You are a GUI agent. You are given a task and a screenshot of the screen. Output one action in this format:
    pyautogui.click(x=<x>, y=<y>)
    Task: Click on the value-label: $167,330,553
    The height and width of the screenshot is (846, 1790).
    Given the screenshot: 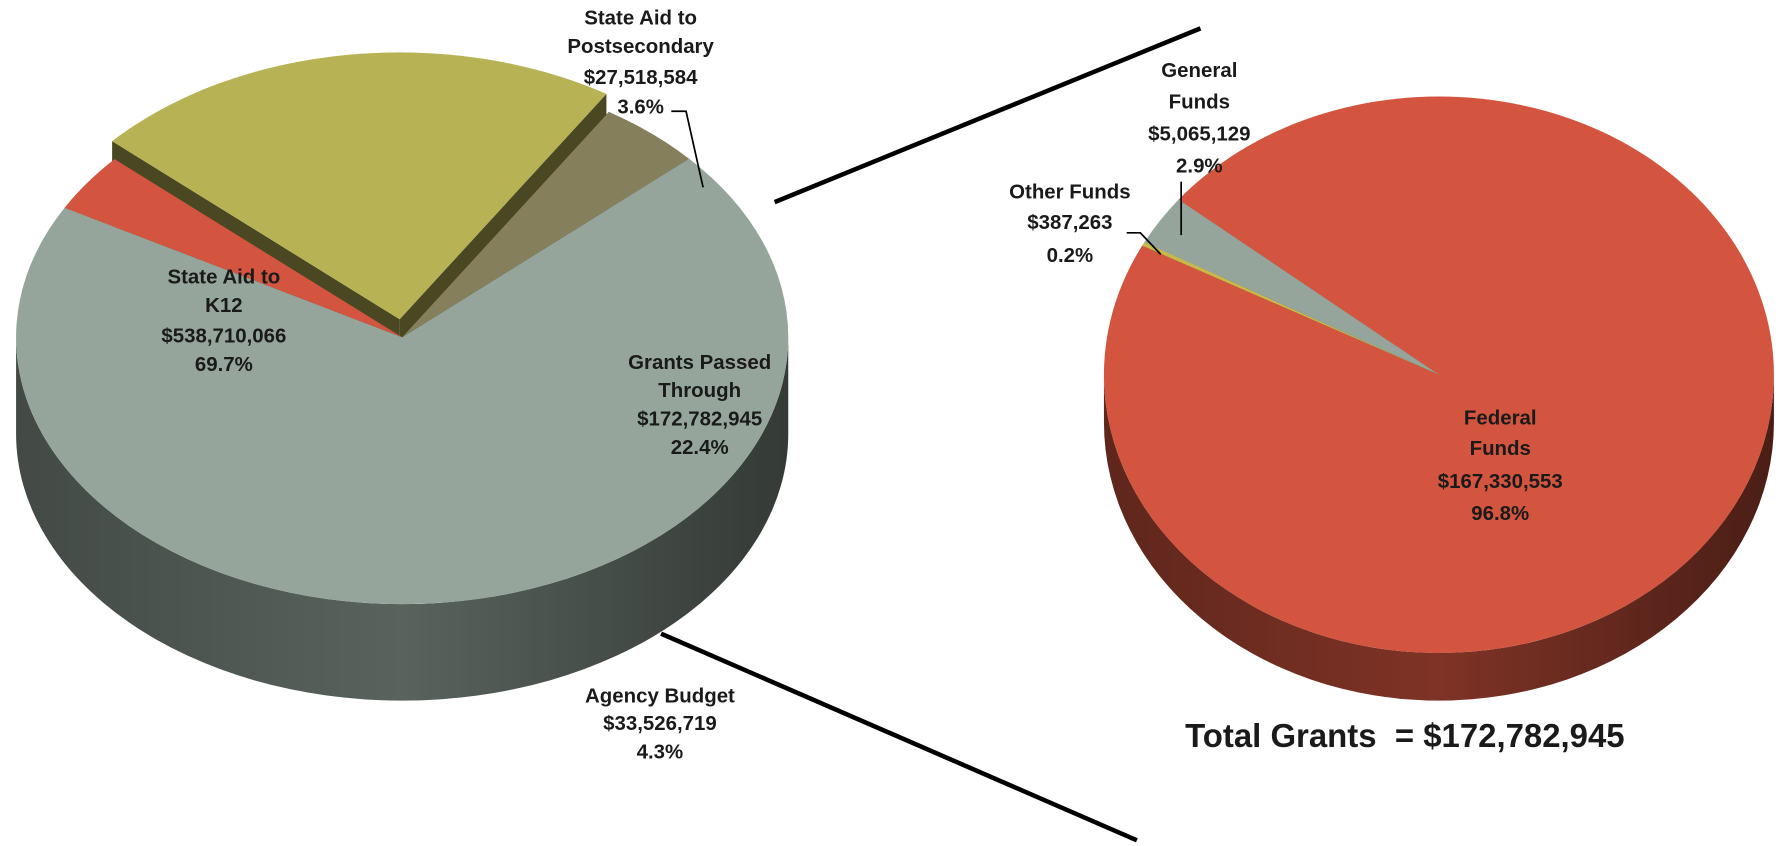 What is the action you would take?
    pyautogui.click(x=1500, y=481)
    